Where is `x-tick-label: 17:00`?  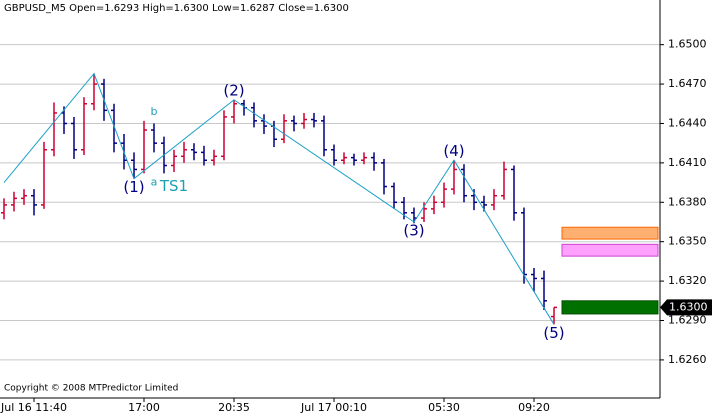
x-tick-label: 17:00 is located at coordinates (144, 407).